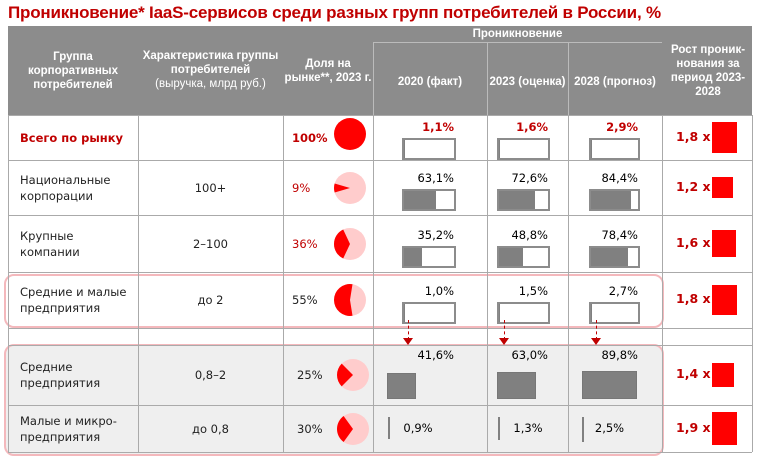 The width and height of the screenshot is (758, 461). Describe the element at coordinates (210, 84) in the screenshot. I see `header-characteristic-unit: (выручка, млрд руб.)` at that location.